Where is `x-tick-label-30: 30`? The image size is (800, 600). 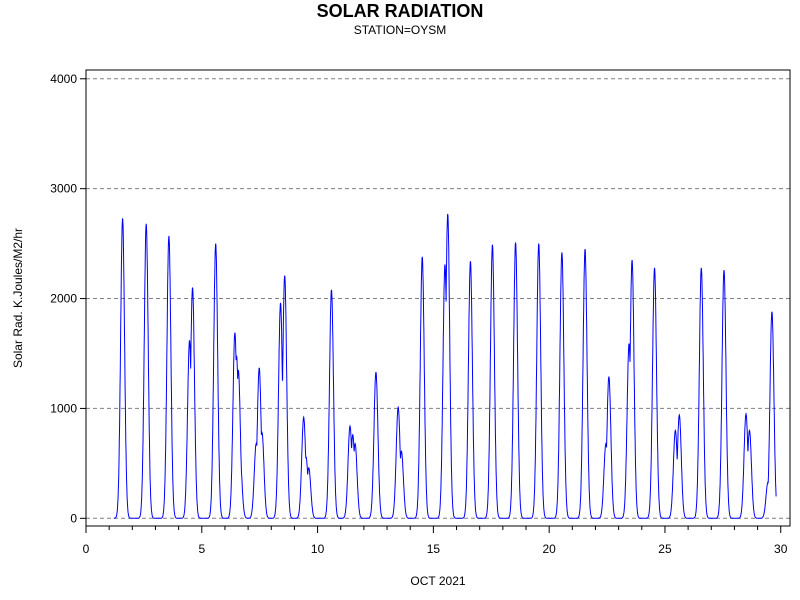 x-tick-label-30: 30 is located at coordinates (781, 549).